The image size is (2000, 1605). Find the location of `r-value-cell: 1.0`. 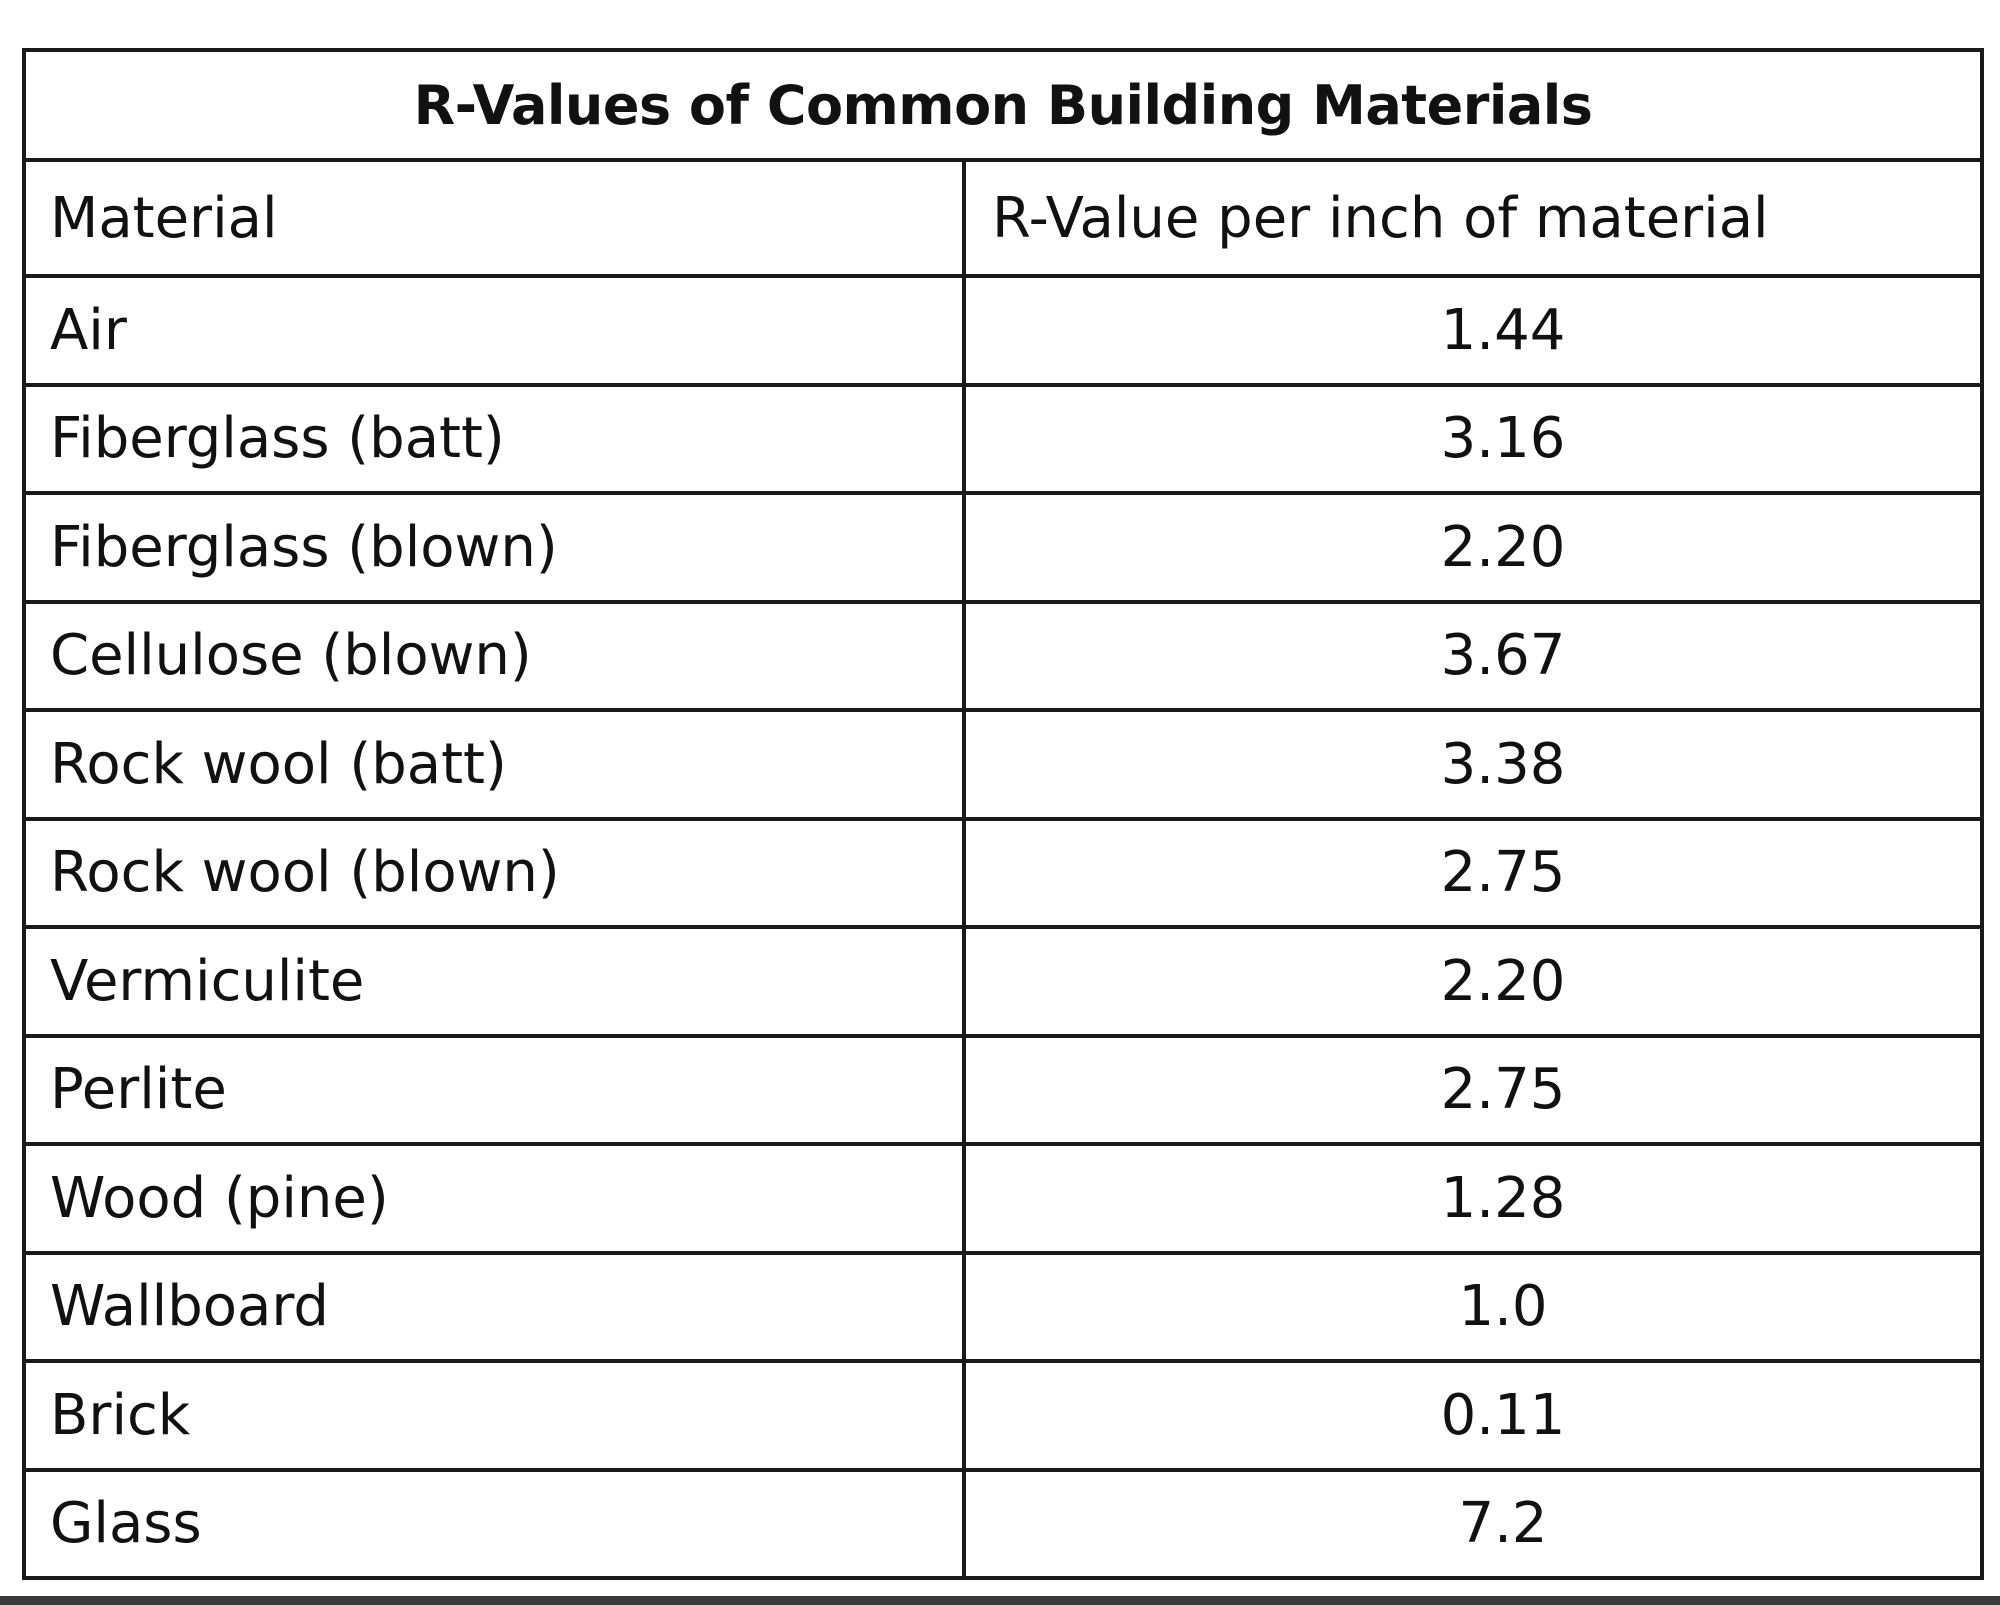

r-value-cell: 1.0 is located at coordinates (1473, 1306).